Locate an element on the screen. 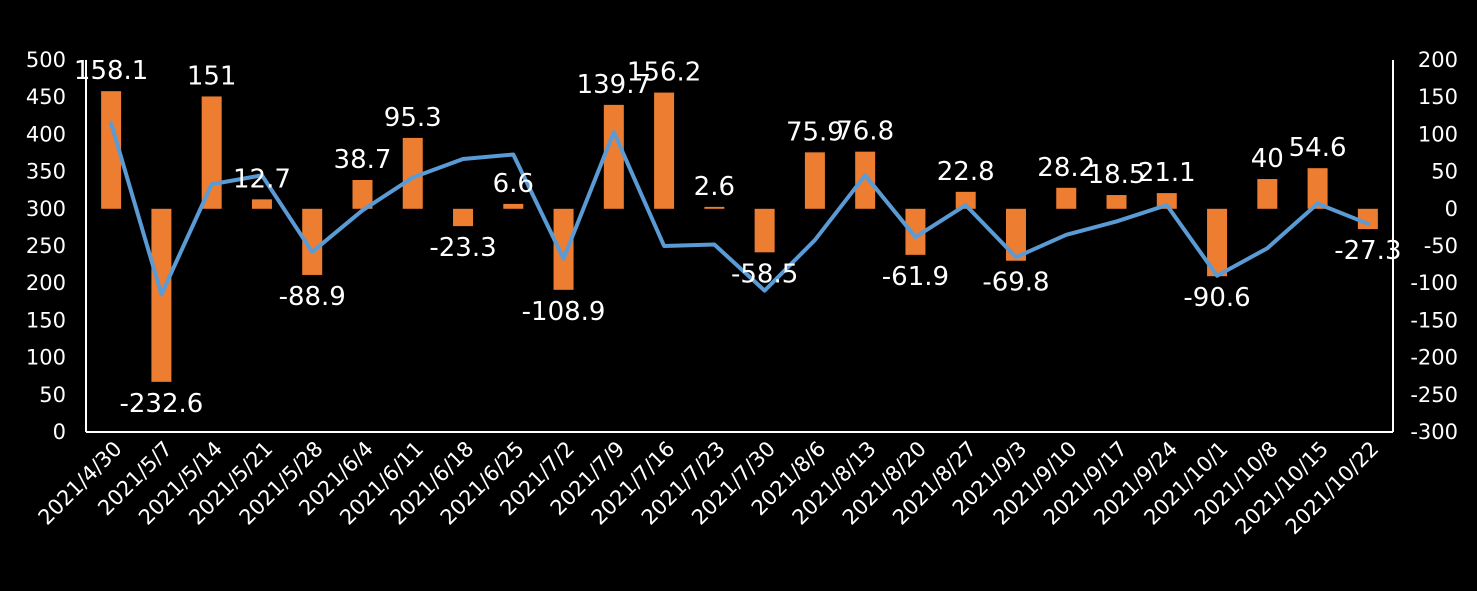  right-tick-label: 150 is located at coordinates (1438, 97).